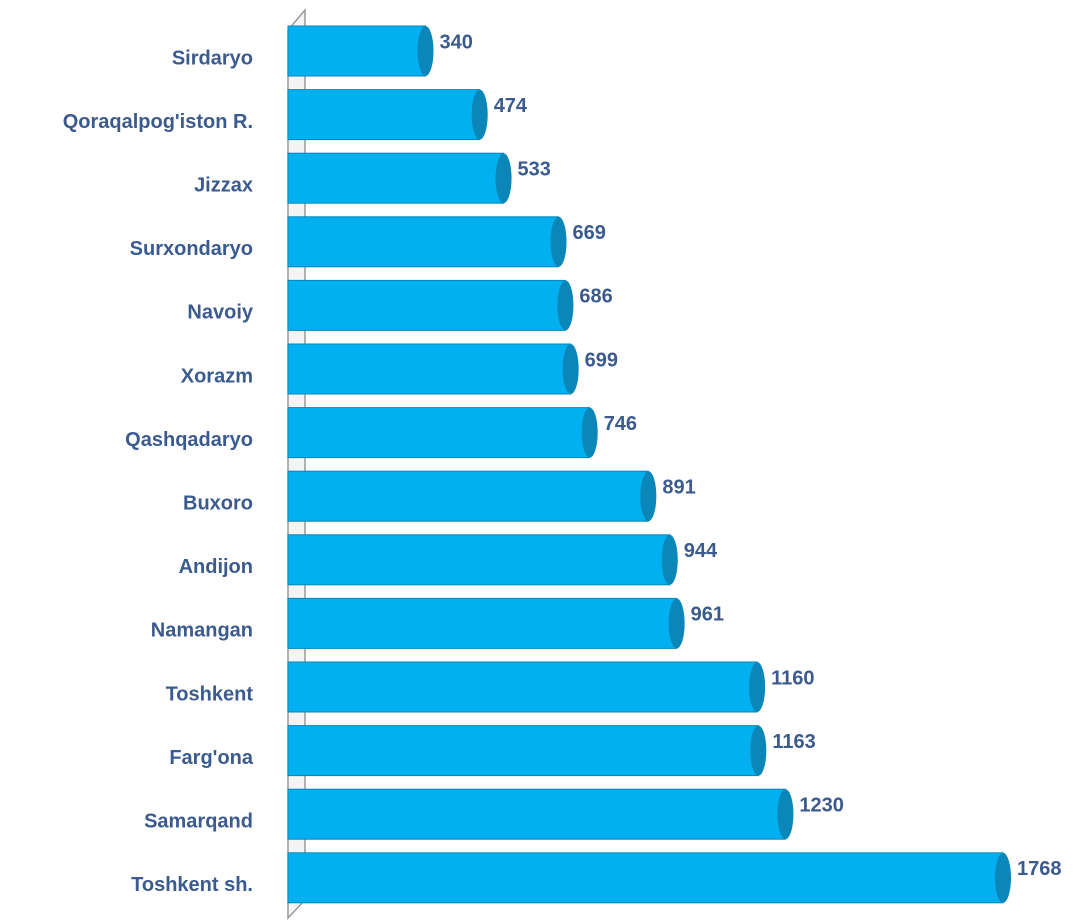 The image size is (1073, 920). Describe the element at coordinates (191, 249) in the screenshot. I see `category-label: Surxondaryo` at that location.